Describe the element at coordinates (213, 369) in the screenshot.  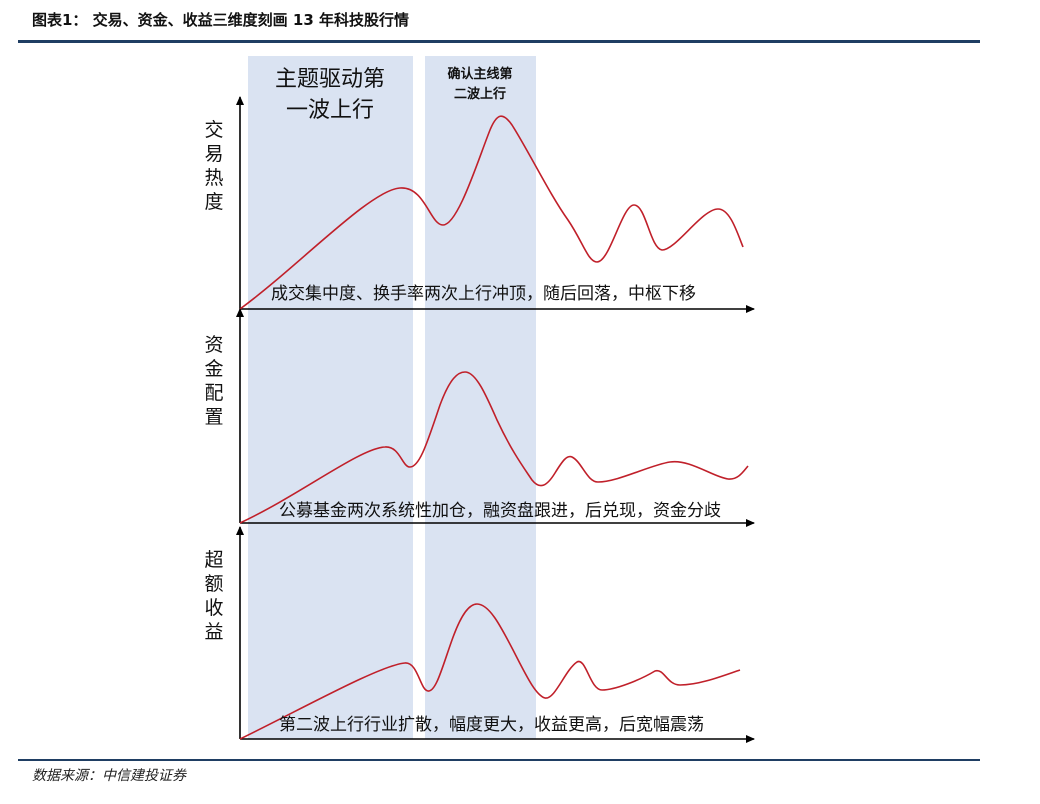
I see `panel-2-ylabel-char-2: 金` at that location.